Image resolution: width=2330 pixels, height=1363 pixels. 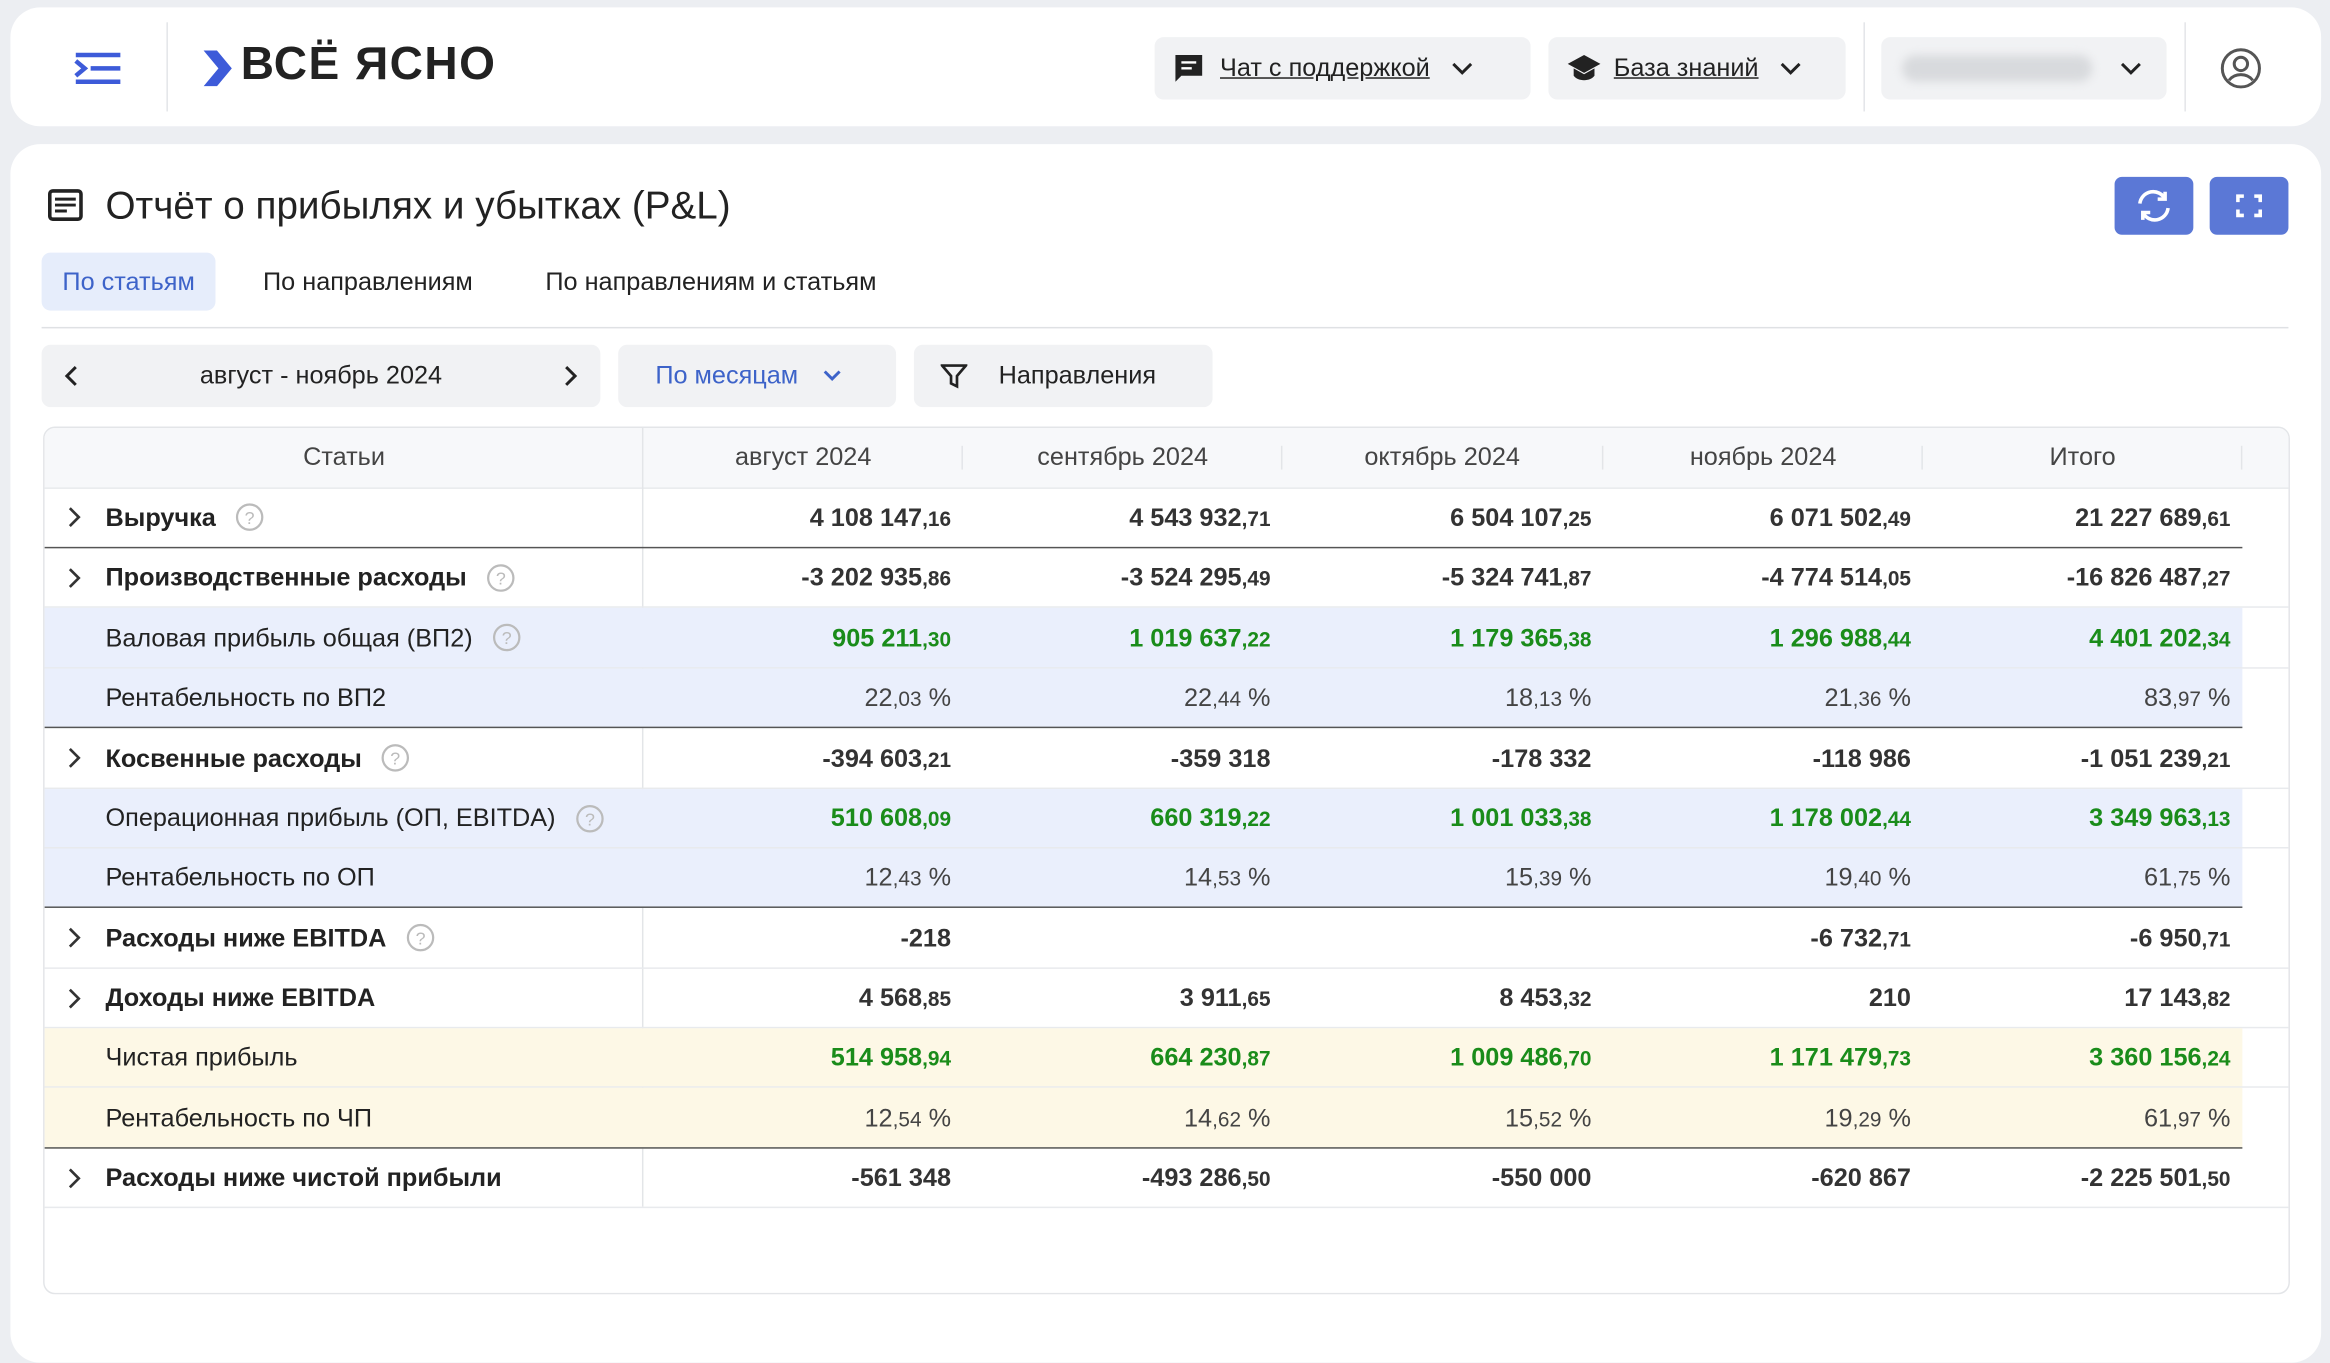 What do you see at coordinates (1165, 327) in the screenshot?
I see `tabs-divider` at bounding box center [1165, 327].